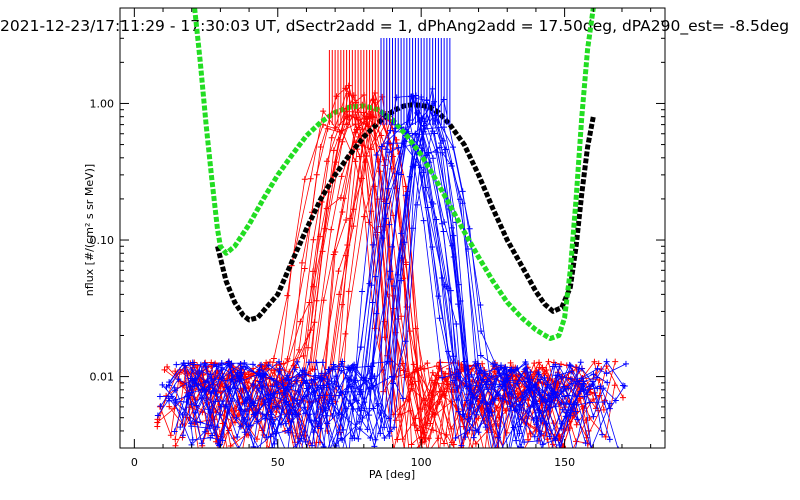 The height and width of the screenshot is (500, 800). I want to click on y-tick-label: 0.01, so click(102, 377).